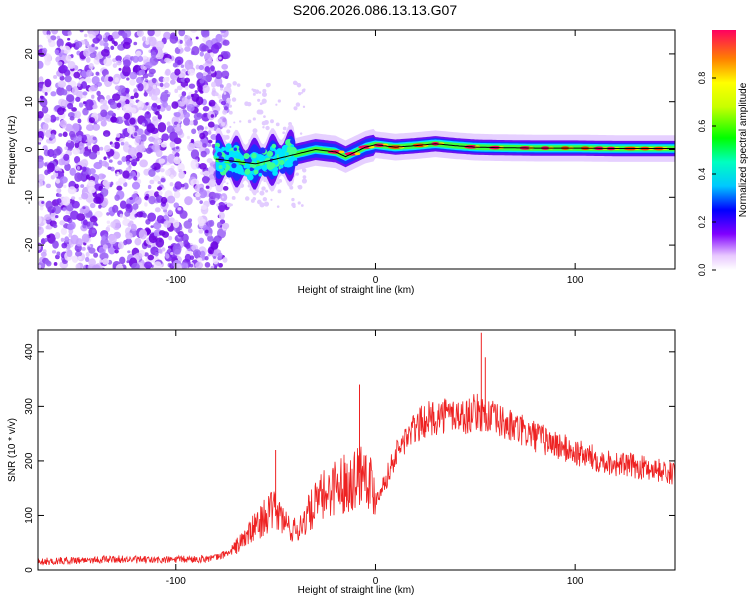 The image size is (750, 600). What do you see at coordinates (702, 222) in the screenshot?
I see `colorbar-tick-label: 0.2` at bounding box center [702, 222].